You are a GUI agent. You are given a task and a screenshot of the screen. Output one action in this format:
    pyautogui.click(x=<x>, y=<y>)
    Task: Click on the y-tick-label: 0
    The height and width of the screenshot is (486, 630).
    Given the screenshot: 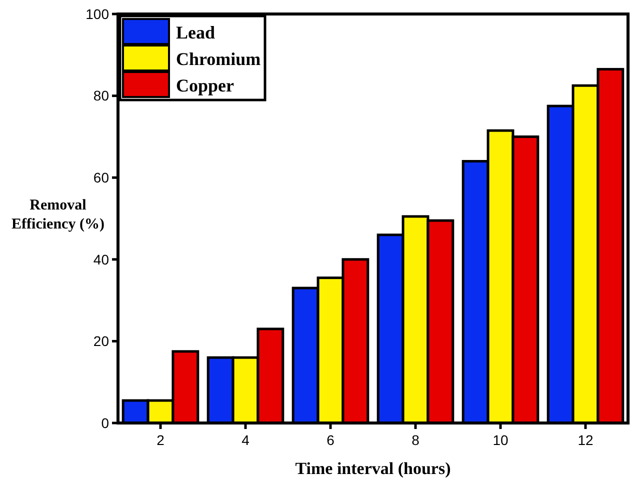 What is the action you would take?
    pyautogui.click(x=105, y=422)
    